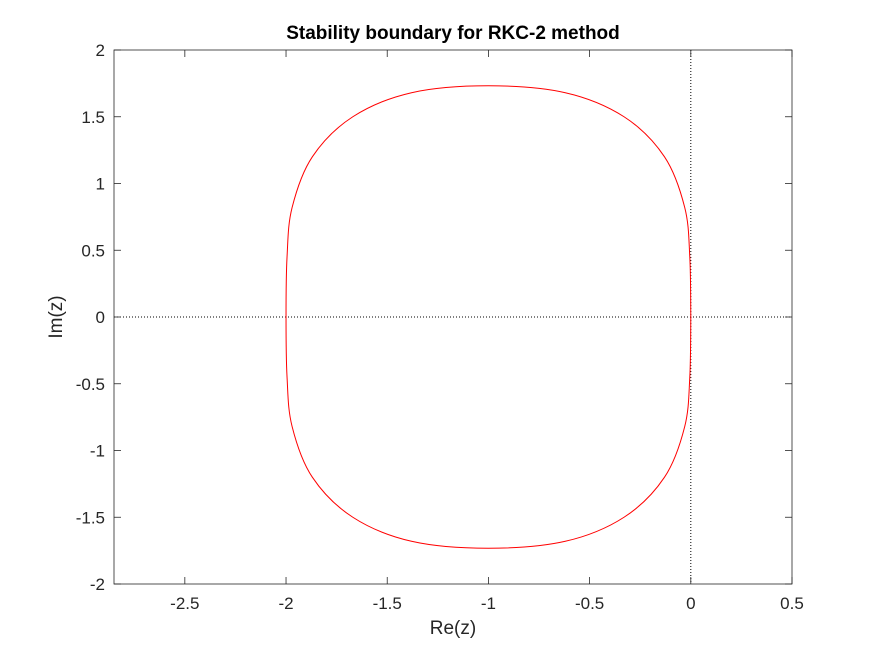  Describe the element at coordinates (100, 317) in the screenshot. I see `y-tick-label: 0` at that location.